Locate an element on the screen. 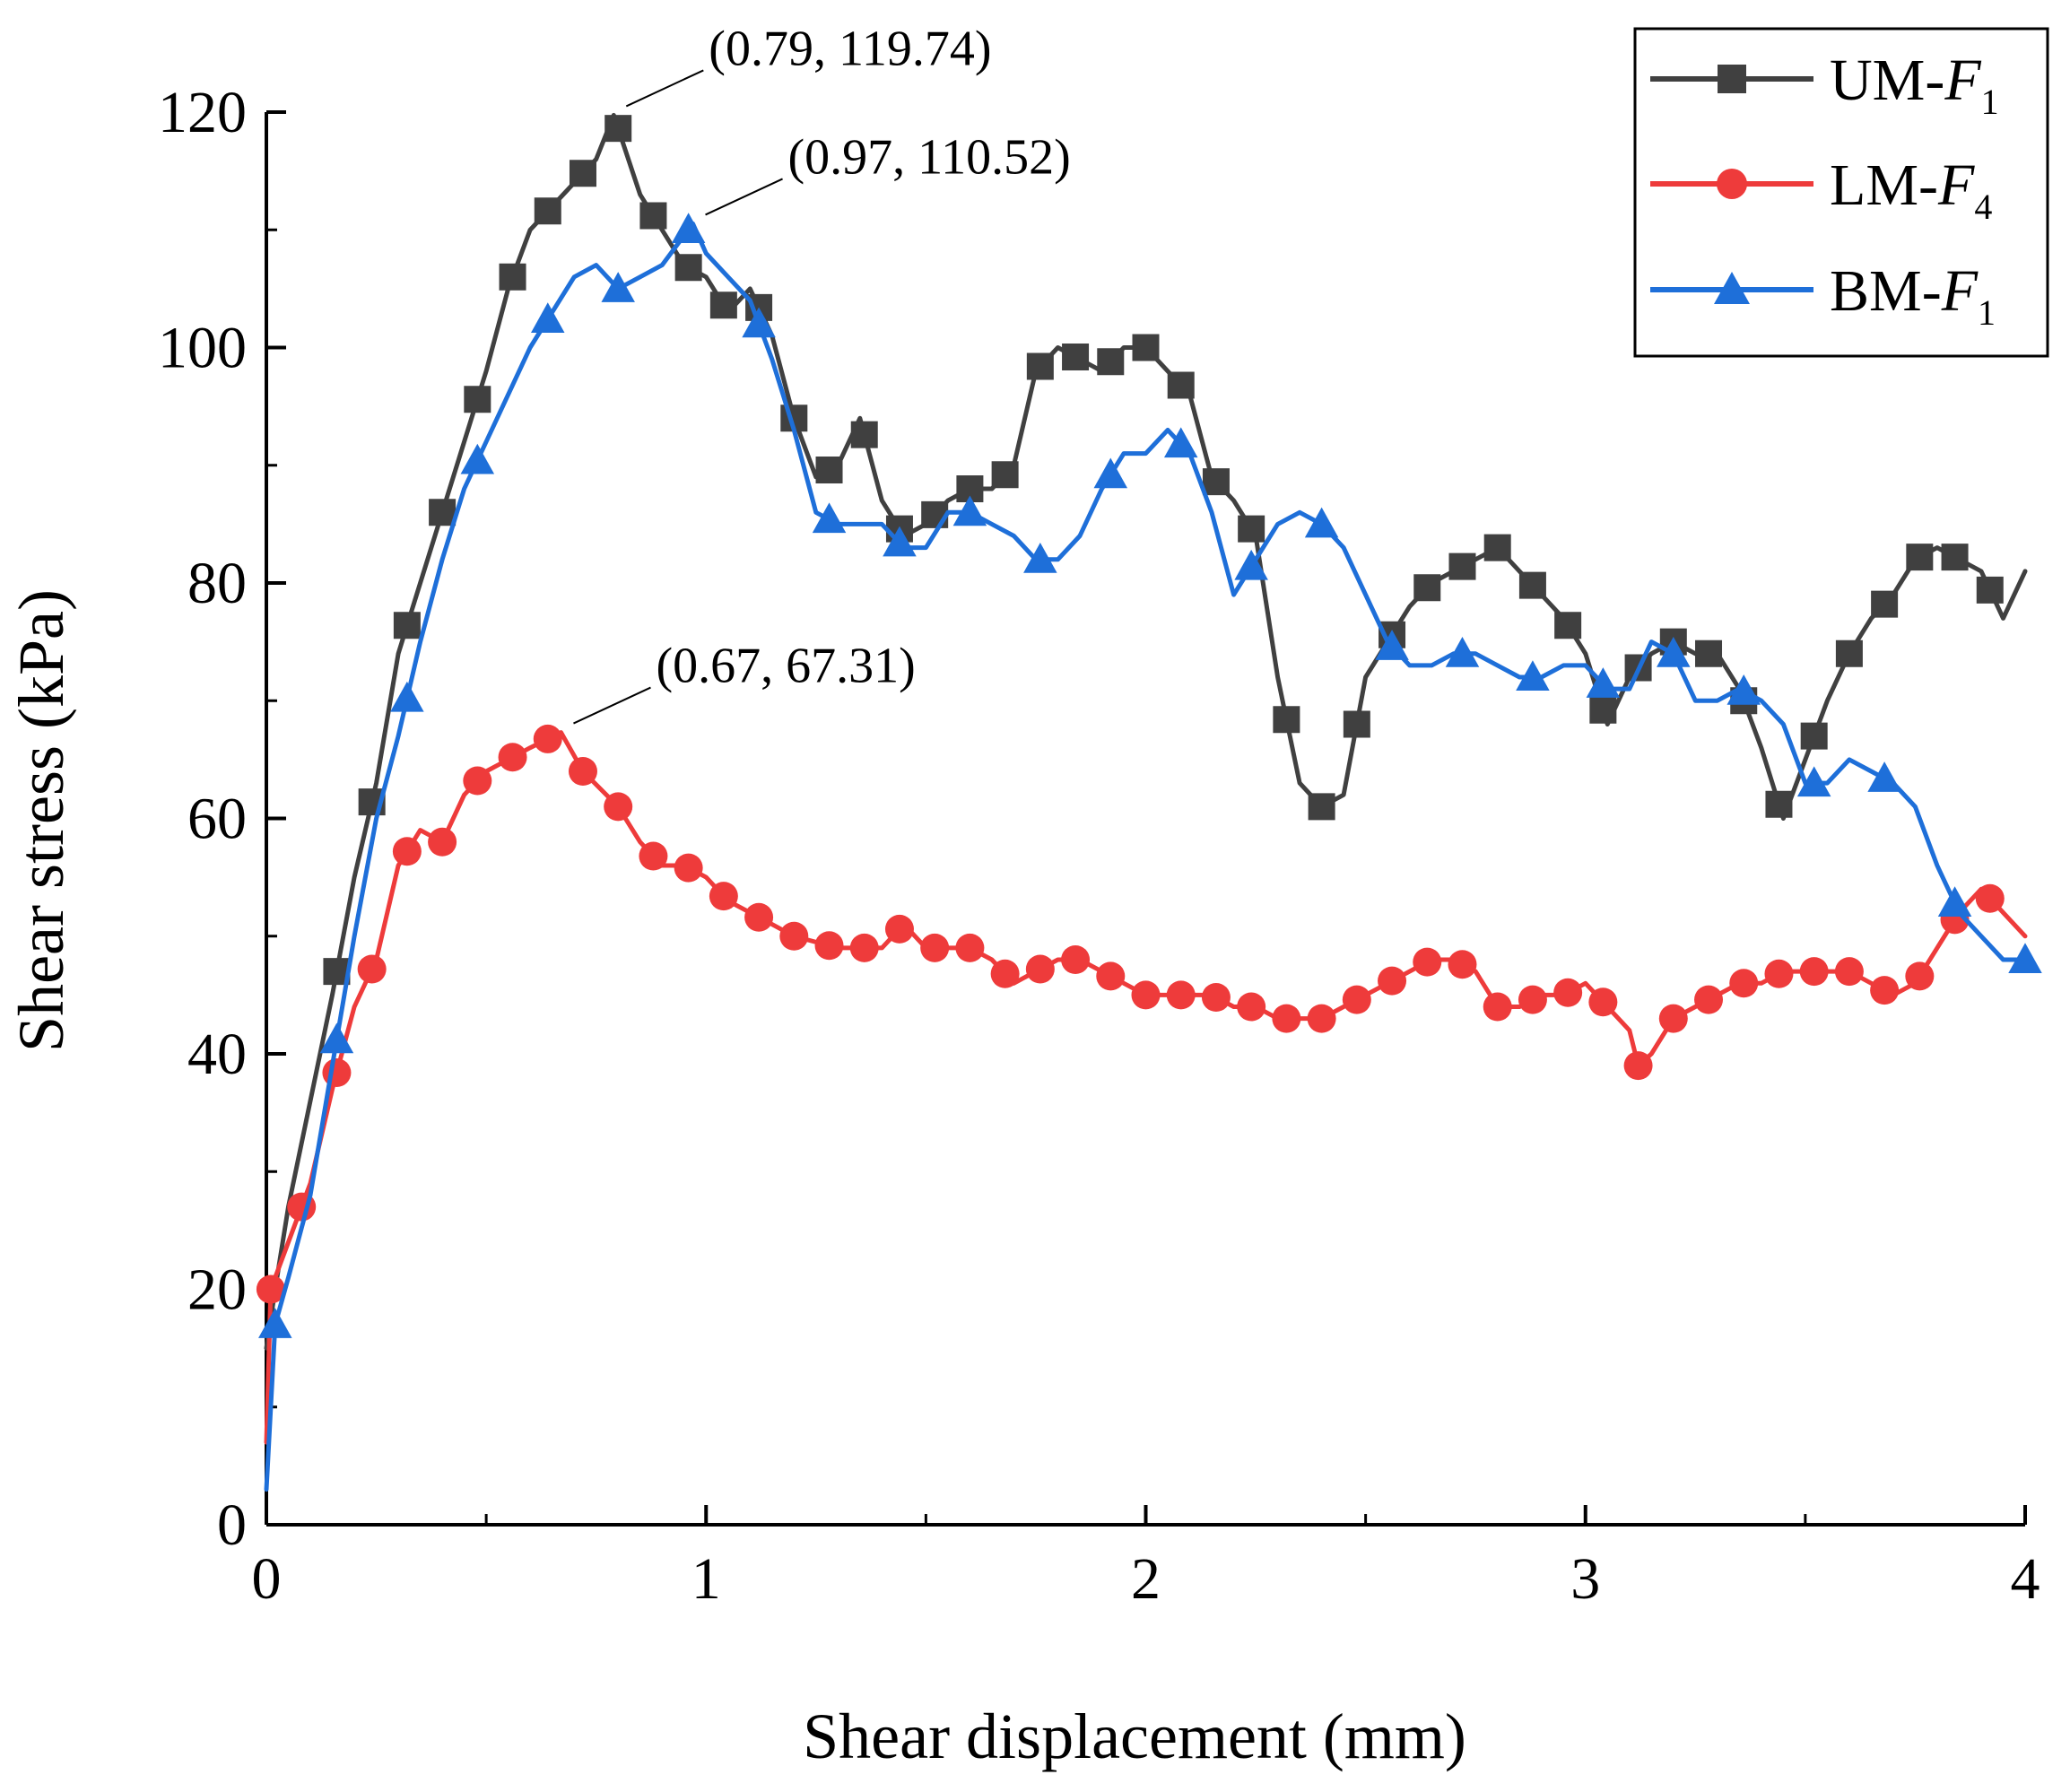  legend-marker-lm-f4 is located at coordinates (1732, 184).